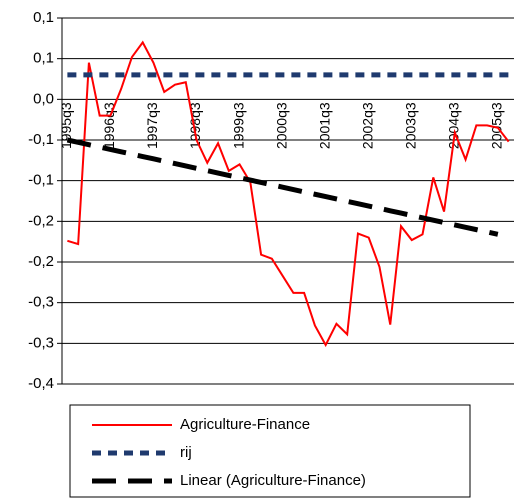  What do you see at coordinates (238, 125) in the screenshot?
I see `x-tick-label: 1999q3` at bounding box center [238, 125].